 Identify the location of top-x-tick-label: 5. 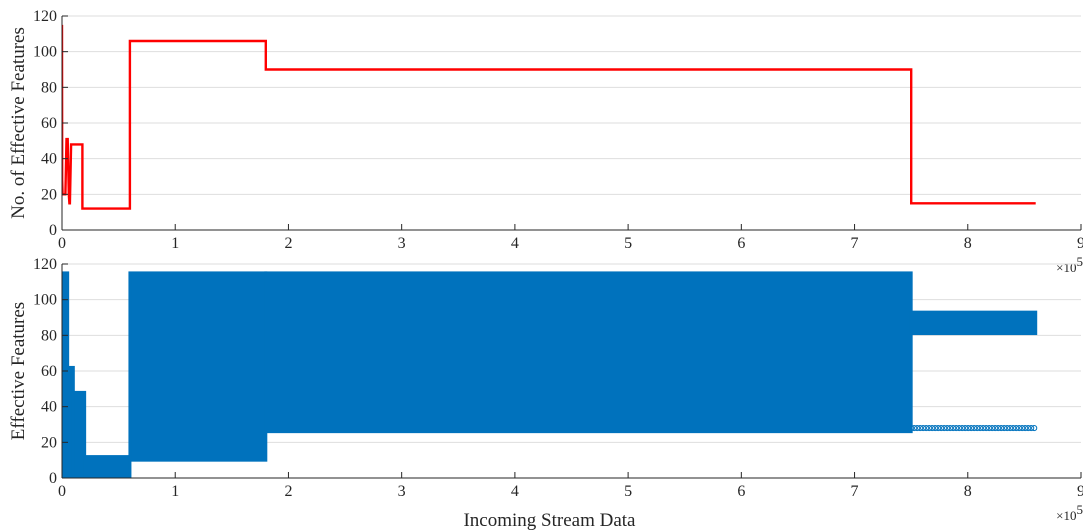
(628, 243).